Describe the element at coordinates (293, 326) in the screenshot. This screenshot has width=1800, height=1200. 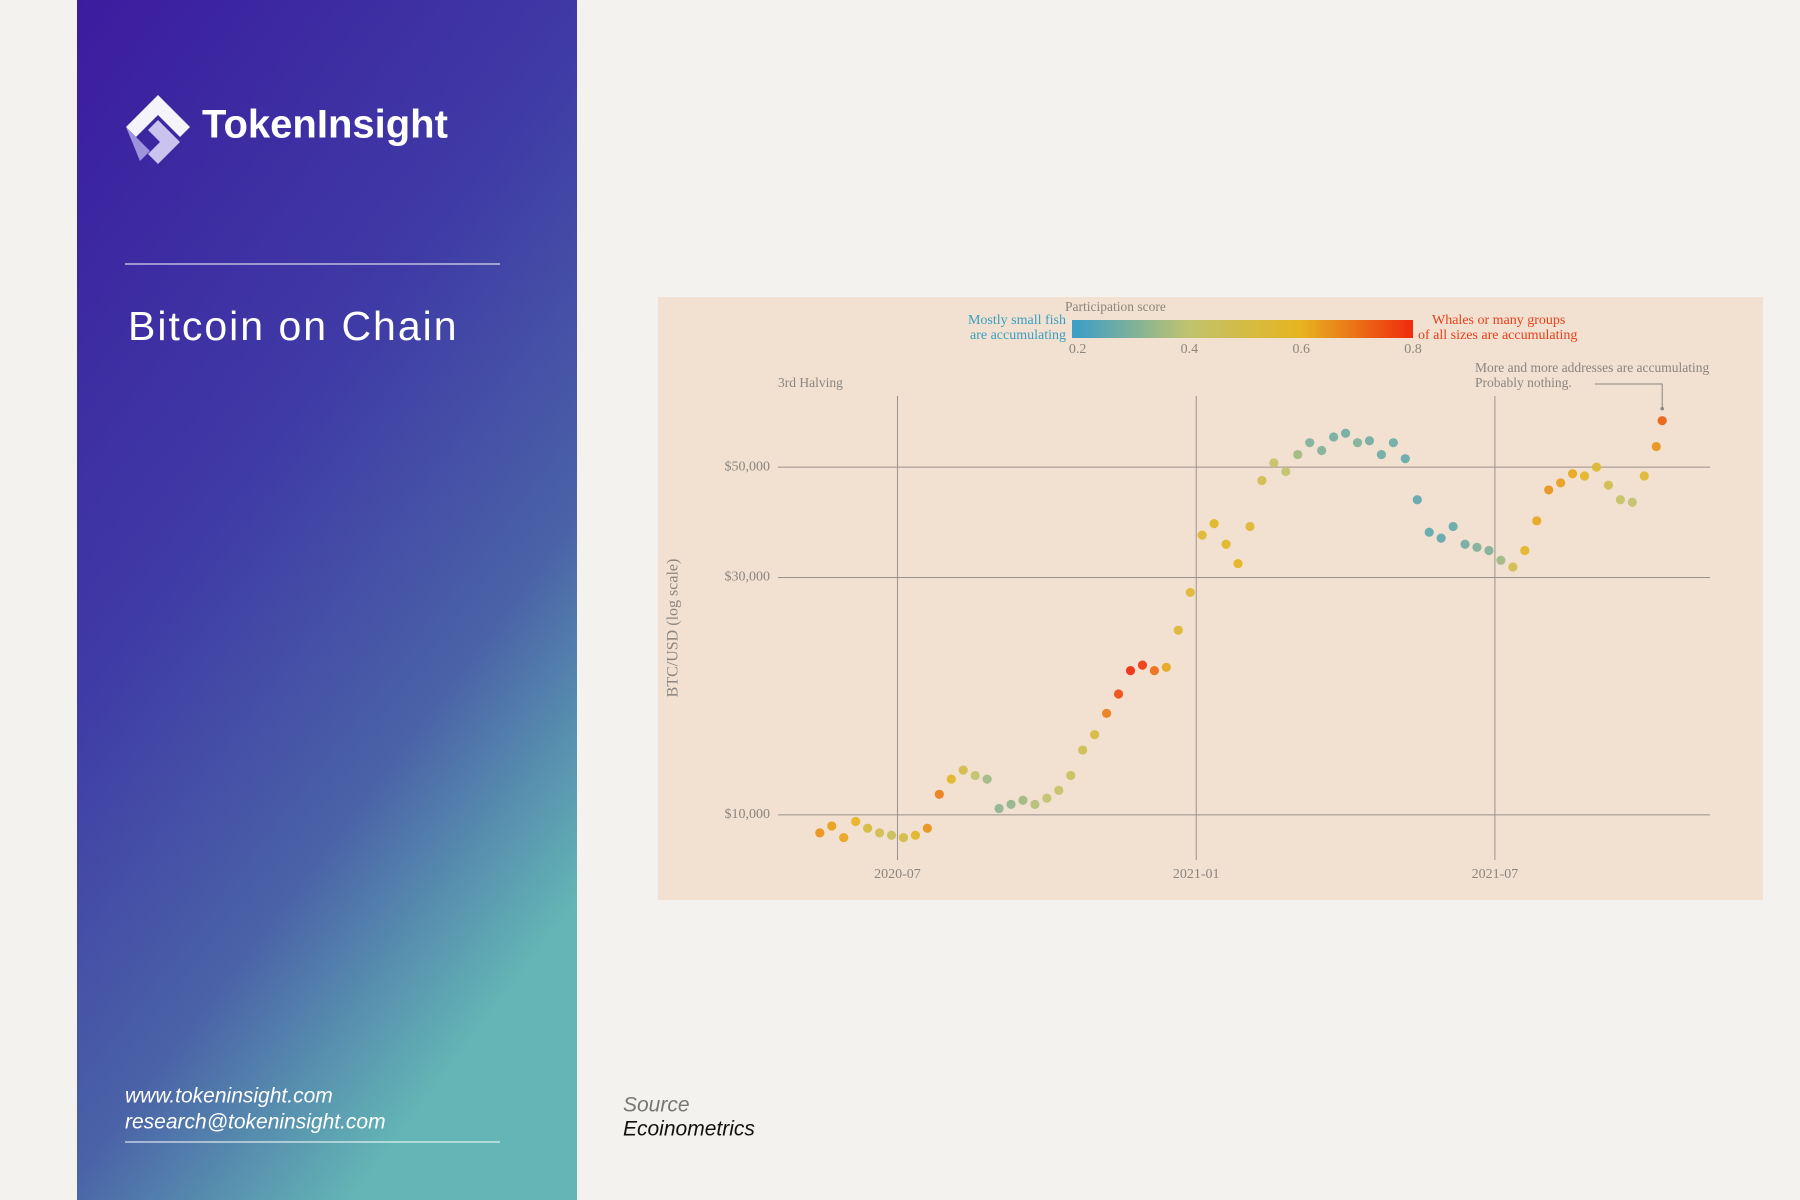
I see `slide-title: Bitcoin on Chain` at that location.